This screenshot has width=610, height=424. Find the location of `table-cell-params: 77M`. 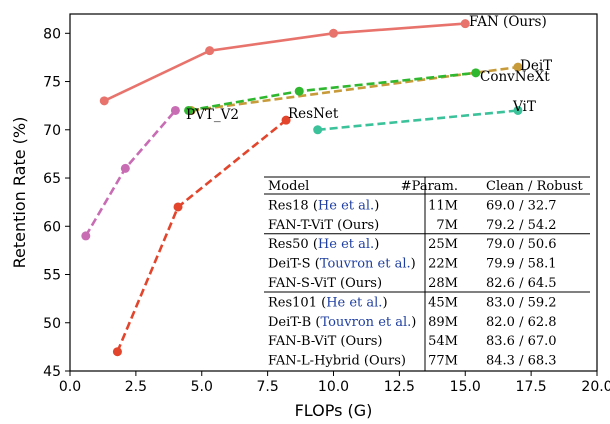

table-cell-params: 77M is located at coordinates (443, 361).